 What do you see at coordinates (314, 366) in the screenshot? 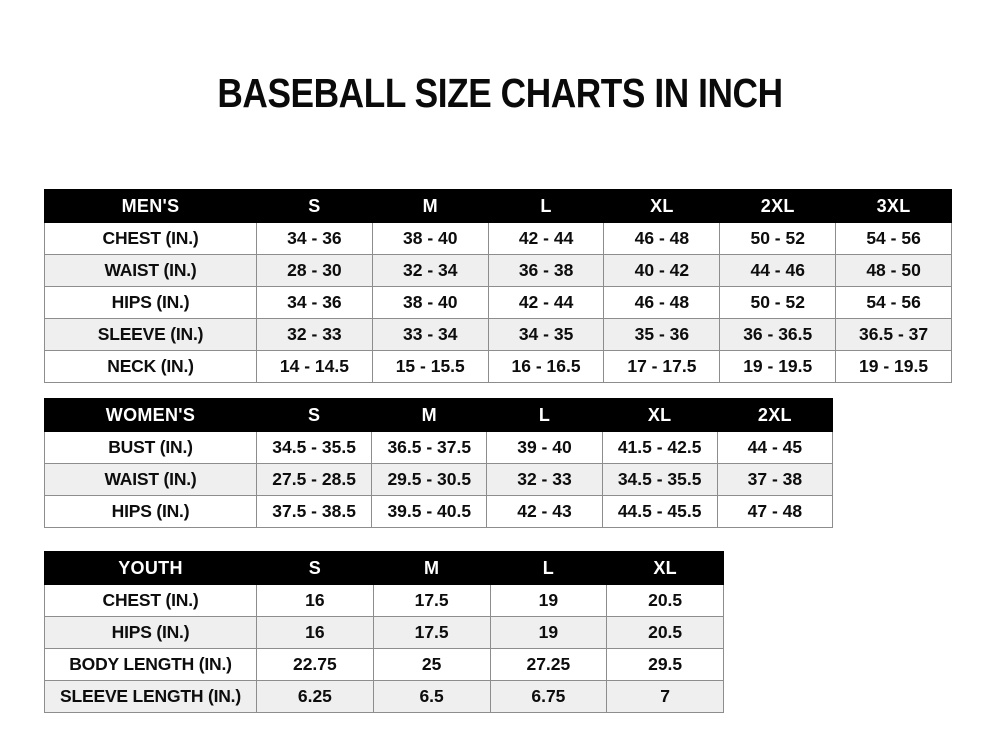
I see `measurement-value: 14 - 14.5` at bounding box center [314, 366].